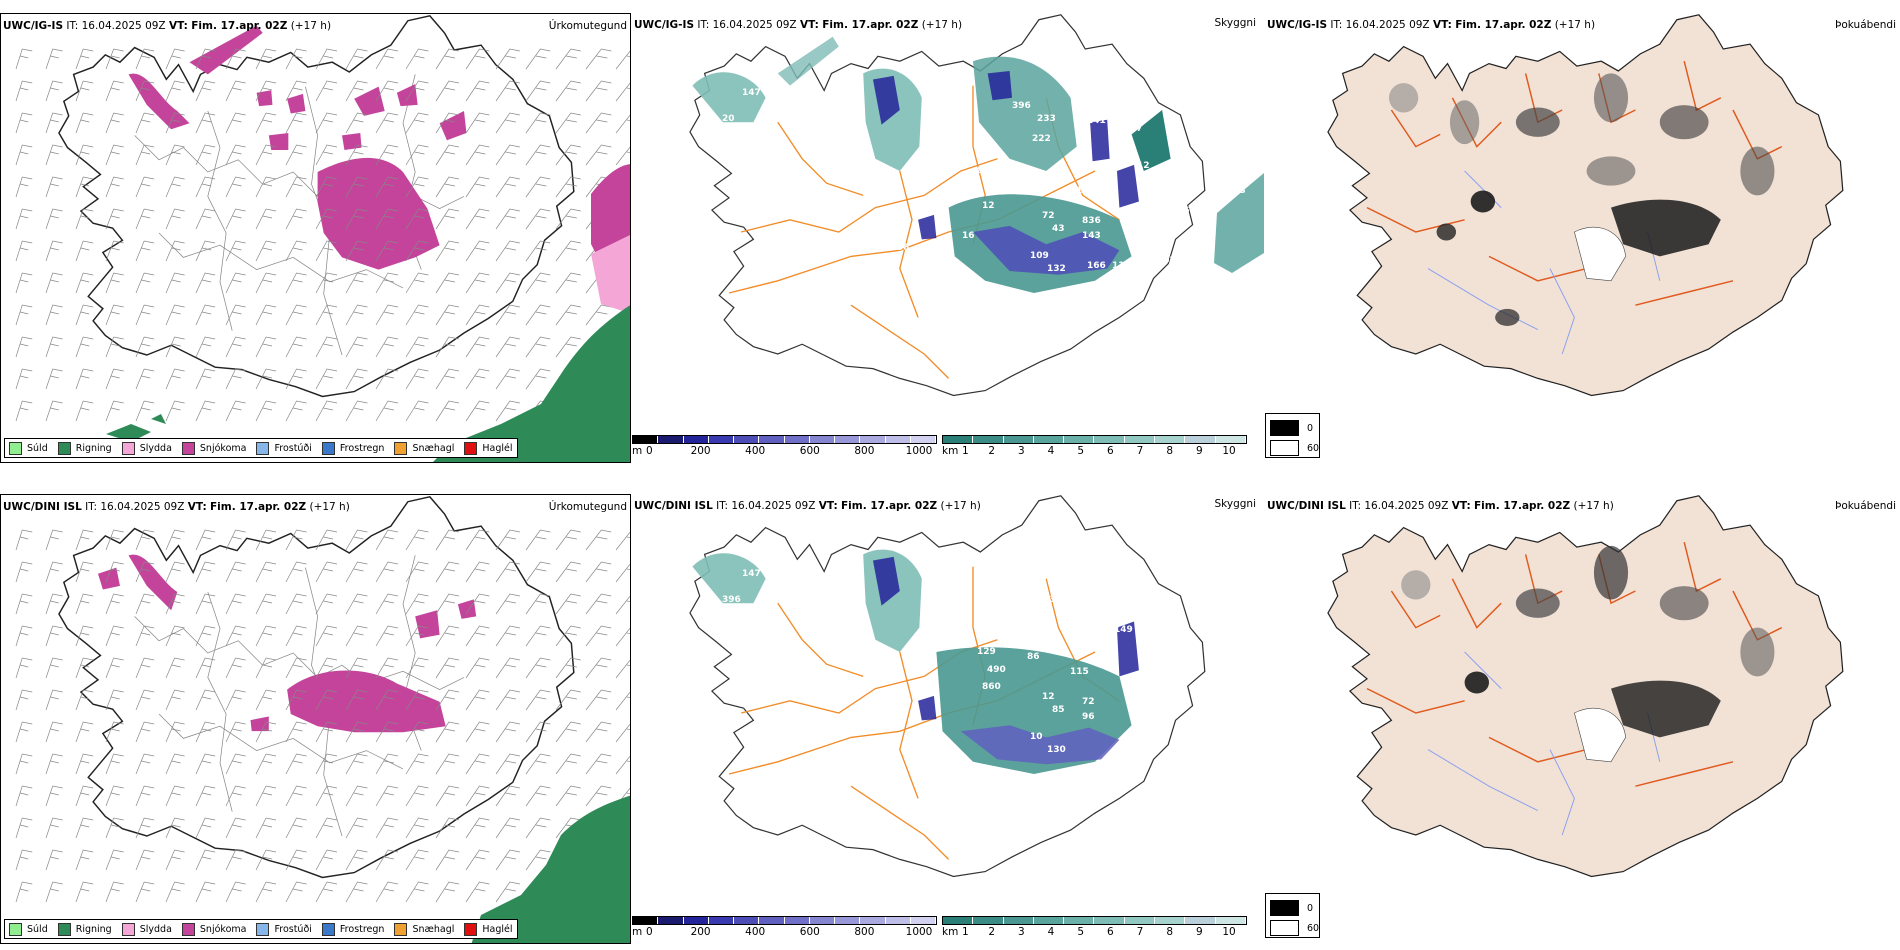  I want to click on visibility-tick-label: 3, so click(1021, 451).